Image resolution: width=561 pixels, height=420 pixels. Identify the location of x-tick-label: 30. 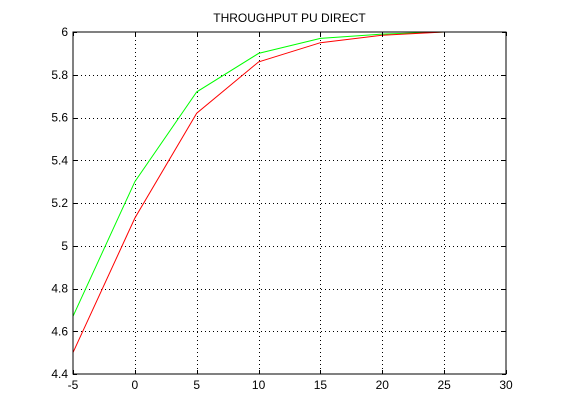
(506, 385).